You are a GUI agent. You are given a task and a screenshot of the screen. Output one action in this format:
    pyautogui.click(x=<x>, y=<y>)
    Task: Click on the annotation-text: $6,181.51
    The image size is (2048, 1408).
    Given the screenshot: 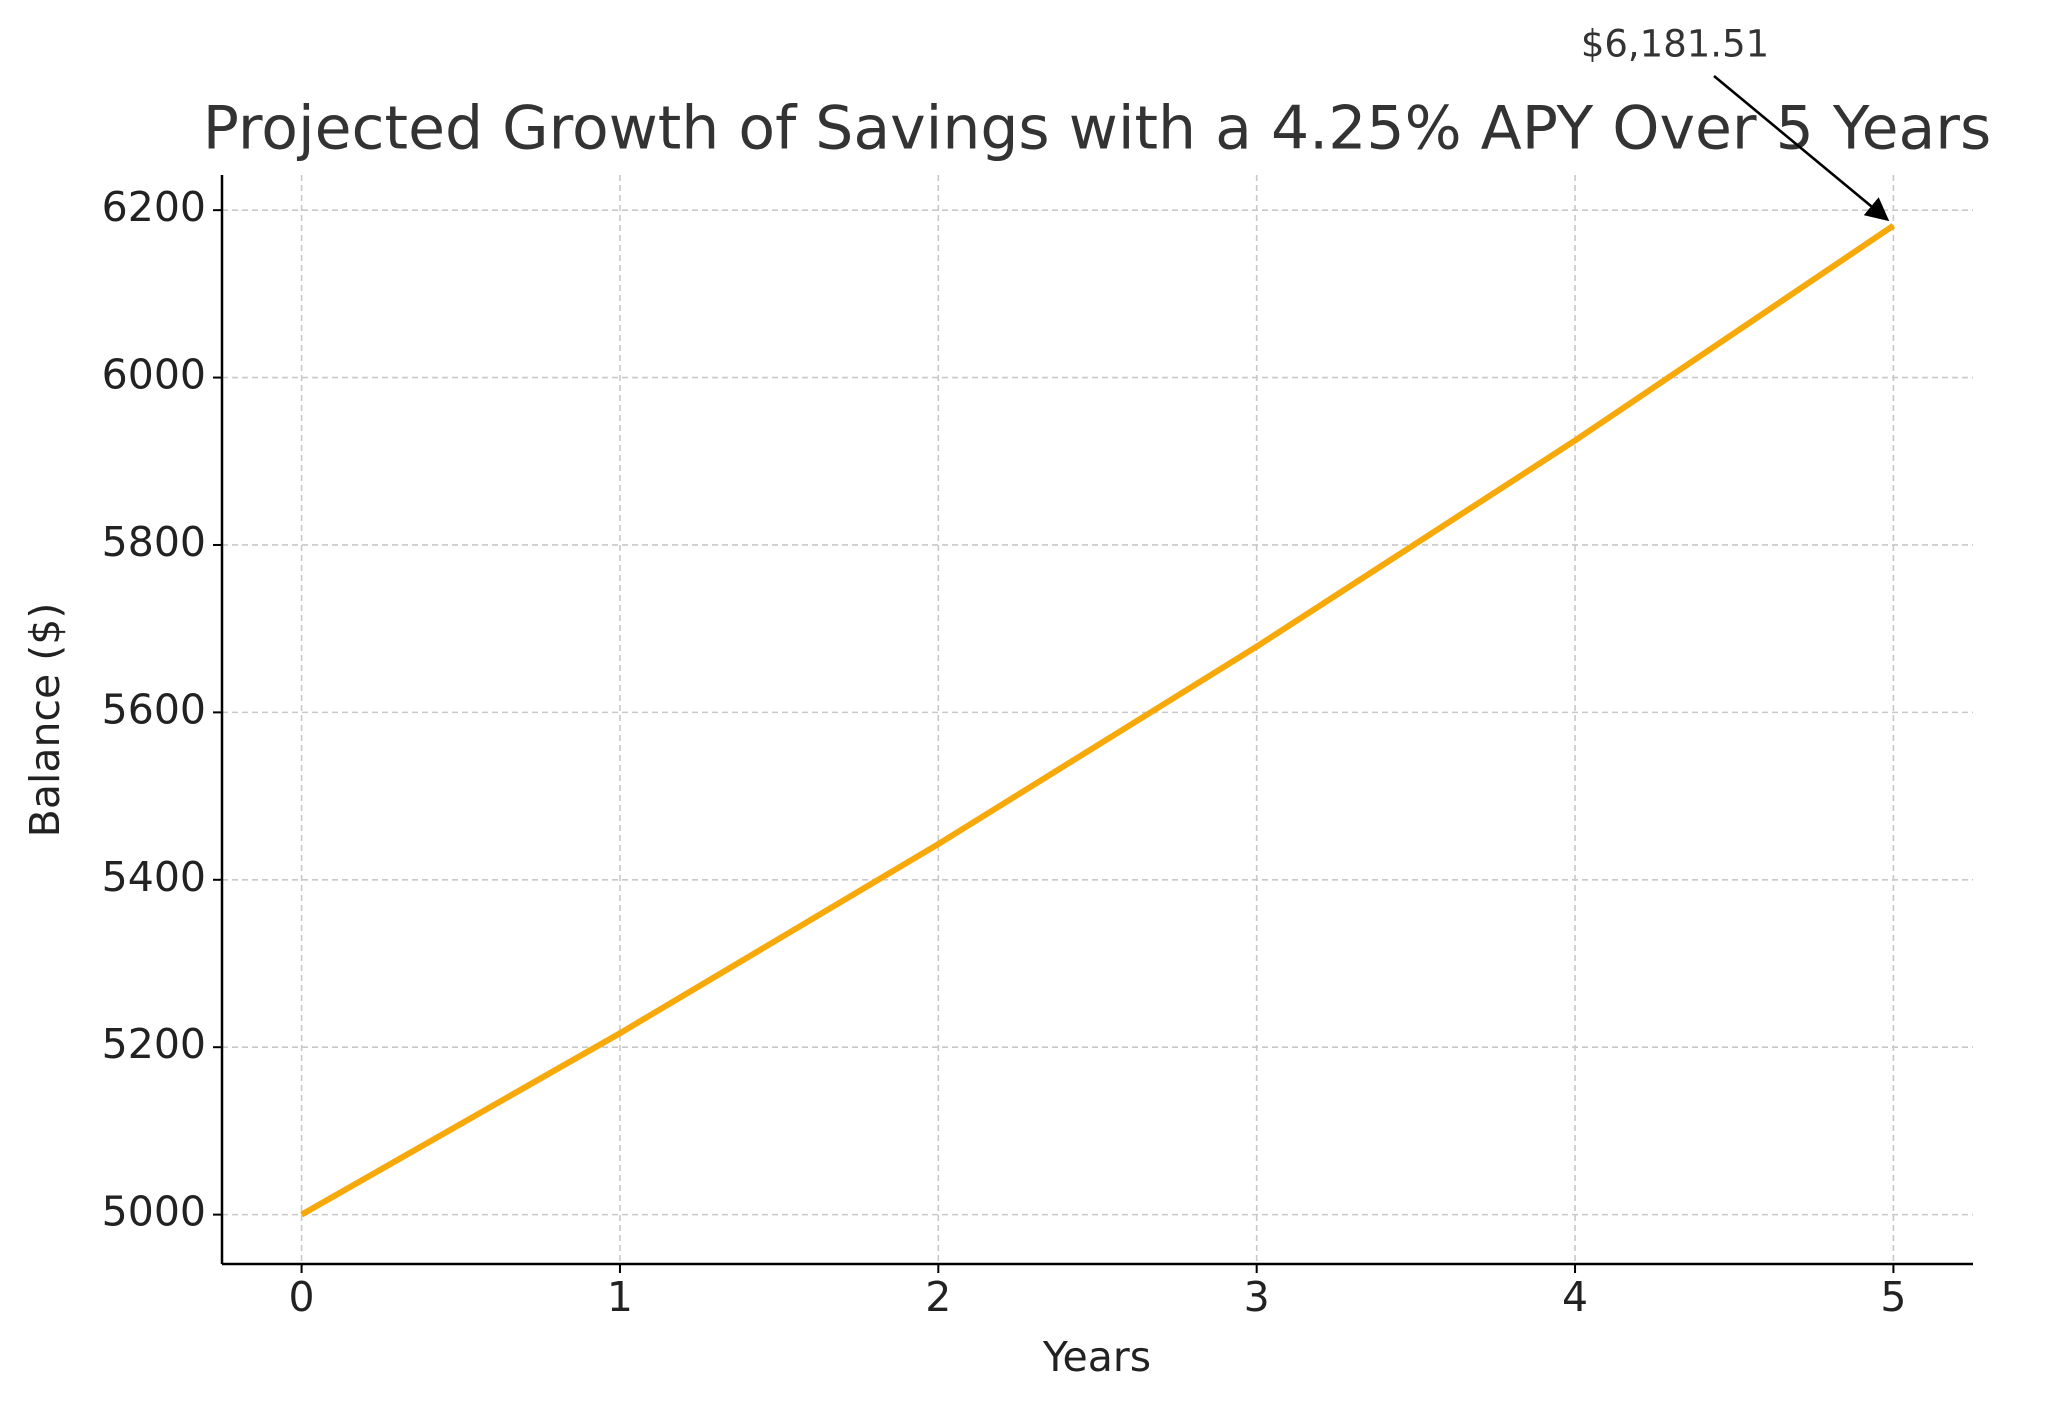 What is the action you would take?
    pyautogui.click(x=1675, y=44)
    